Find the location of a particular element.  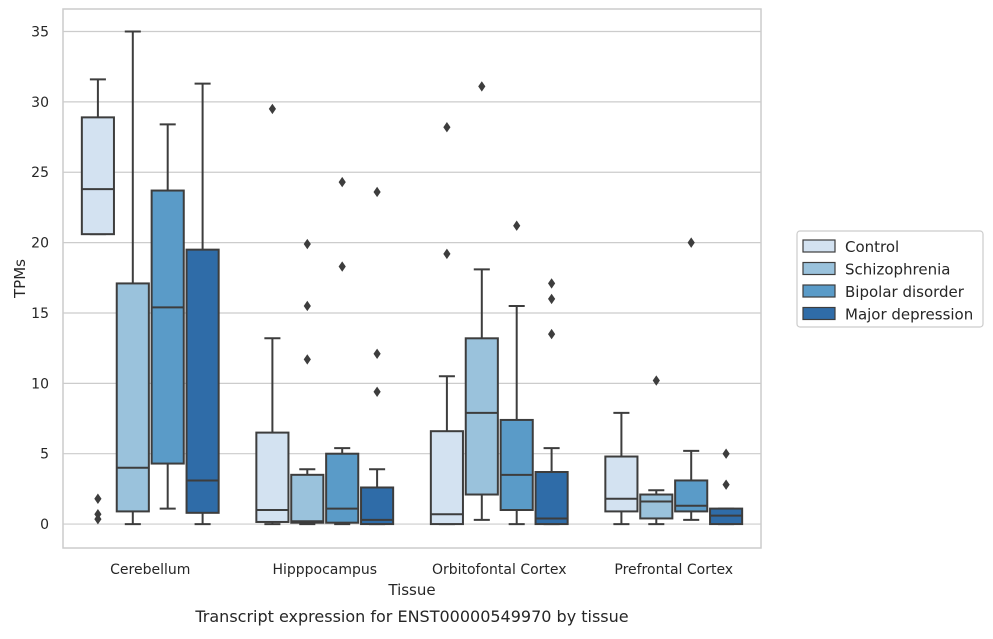

y-tick-label: 0 is located at coordinates (44, 525).